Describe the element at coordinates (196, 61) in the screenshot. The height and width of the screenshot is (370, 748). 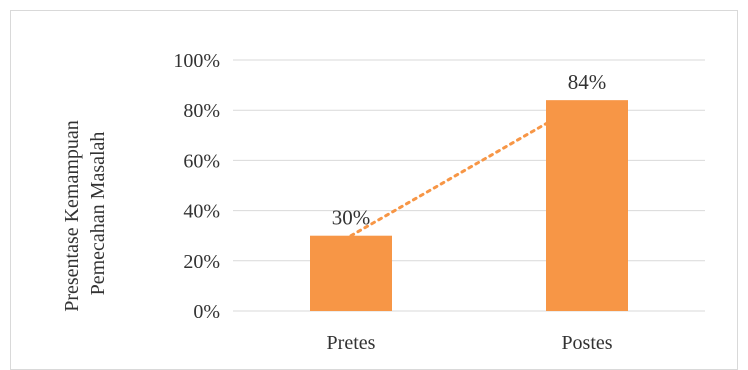
I see `y-tick-label: 100%` at that location.